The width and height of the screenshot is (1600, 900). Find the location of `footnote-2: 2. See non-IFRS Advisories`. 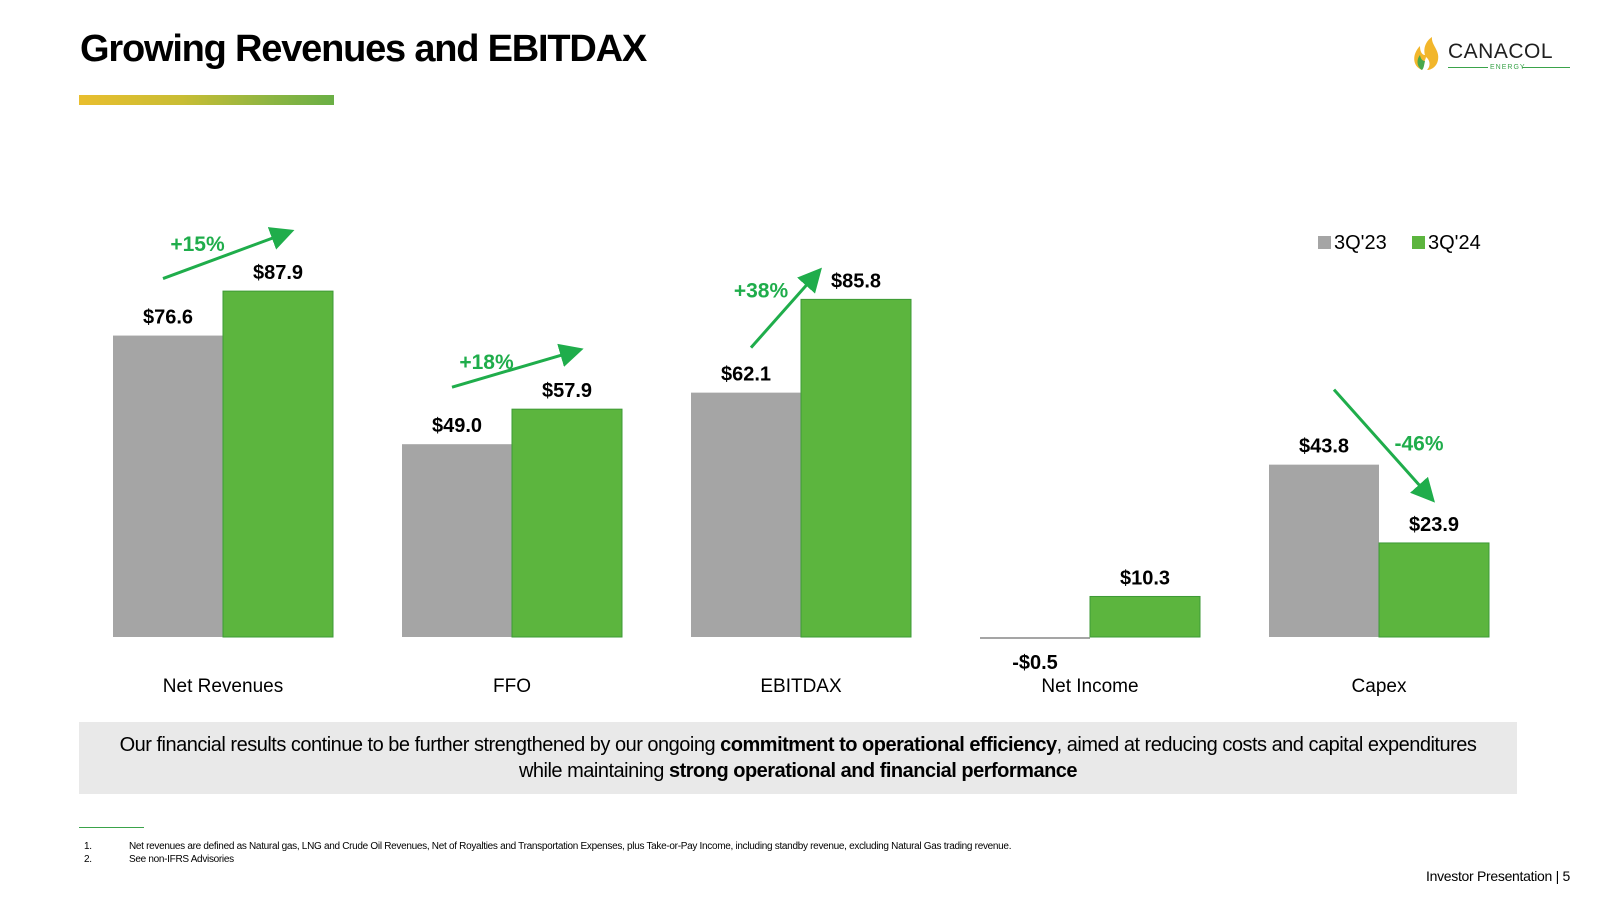

footnote-2: 2. See non-IFRS Advisories is located at coordinates (547, 859).